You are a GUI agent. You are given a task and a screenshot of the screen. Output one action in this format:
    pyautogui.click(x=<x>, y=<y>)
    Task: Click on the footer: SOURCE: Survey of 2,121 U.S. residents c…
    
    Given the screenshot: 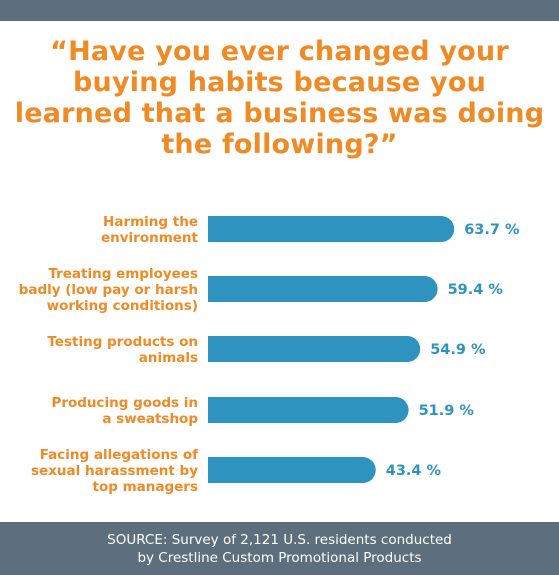 What is the action you would take?
    pyautogui.click(x=279, y=548)
    